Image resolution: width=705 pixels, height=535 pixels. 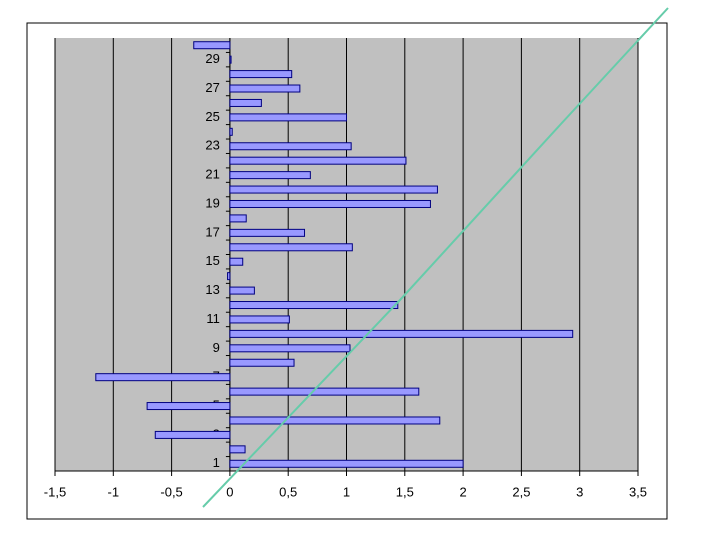 What do you see at coordinates (216, 347) in the screenshot?
I see `y-tick-label: 9` at bounding box center [216, 347].